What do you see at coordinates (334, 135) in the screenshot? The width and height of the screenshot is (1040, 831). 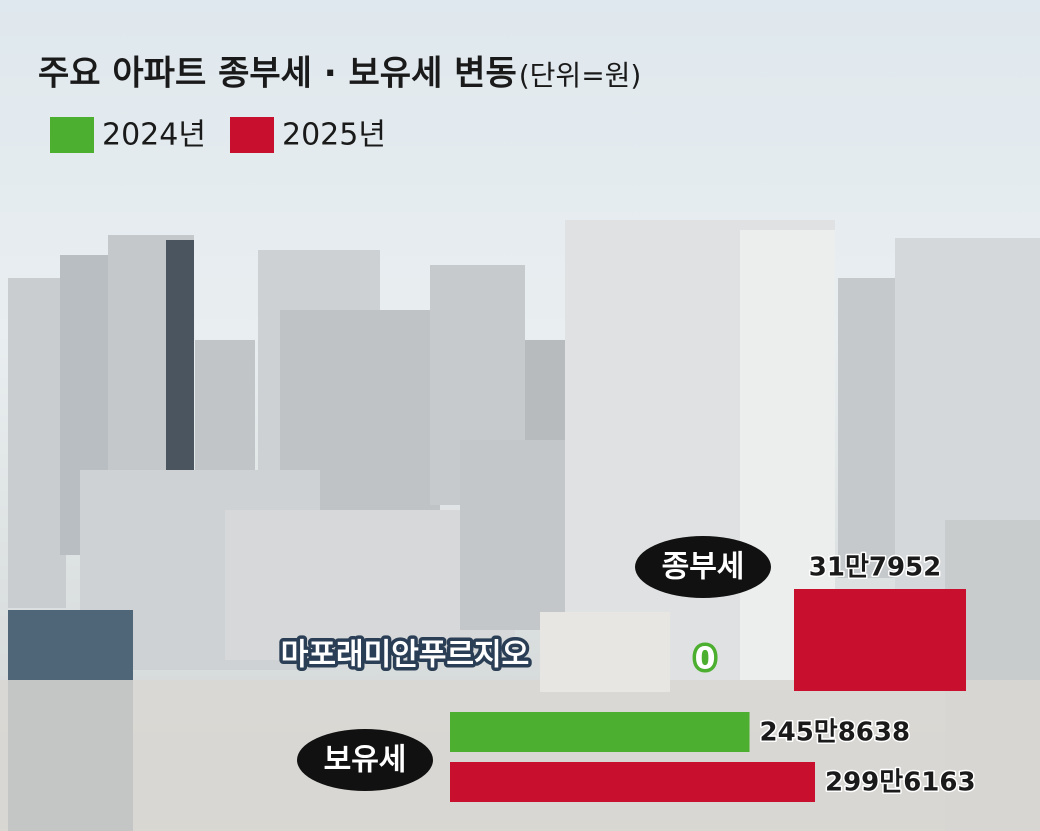 I see `legend-label: 2025년` at bounding box center [334, 135].